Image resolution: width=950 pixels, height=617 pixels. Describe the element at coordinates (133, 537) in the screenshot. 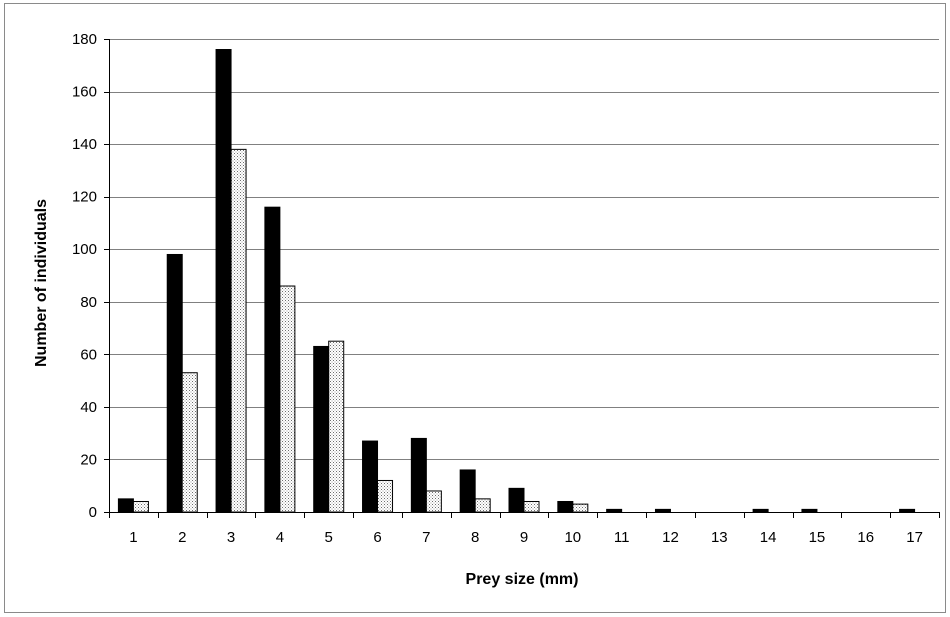

I see `x-tick-label: 1` at that location.